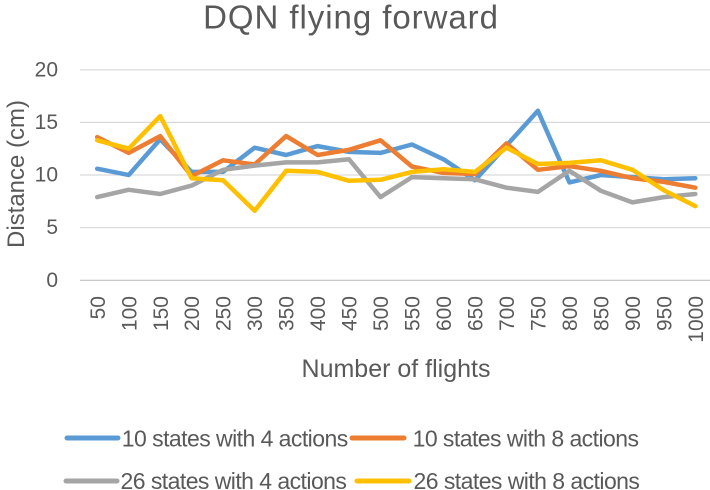 Image resolution: width=710 pixels, height=490 pixels. What do you see at coordinates (413, 313) in the screenshot?
I see `svg-text: 550` at bounding box center [413, 313].